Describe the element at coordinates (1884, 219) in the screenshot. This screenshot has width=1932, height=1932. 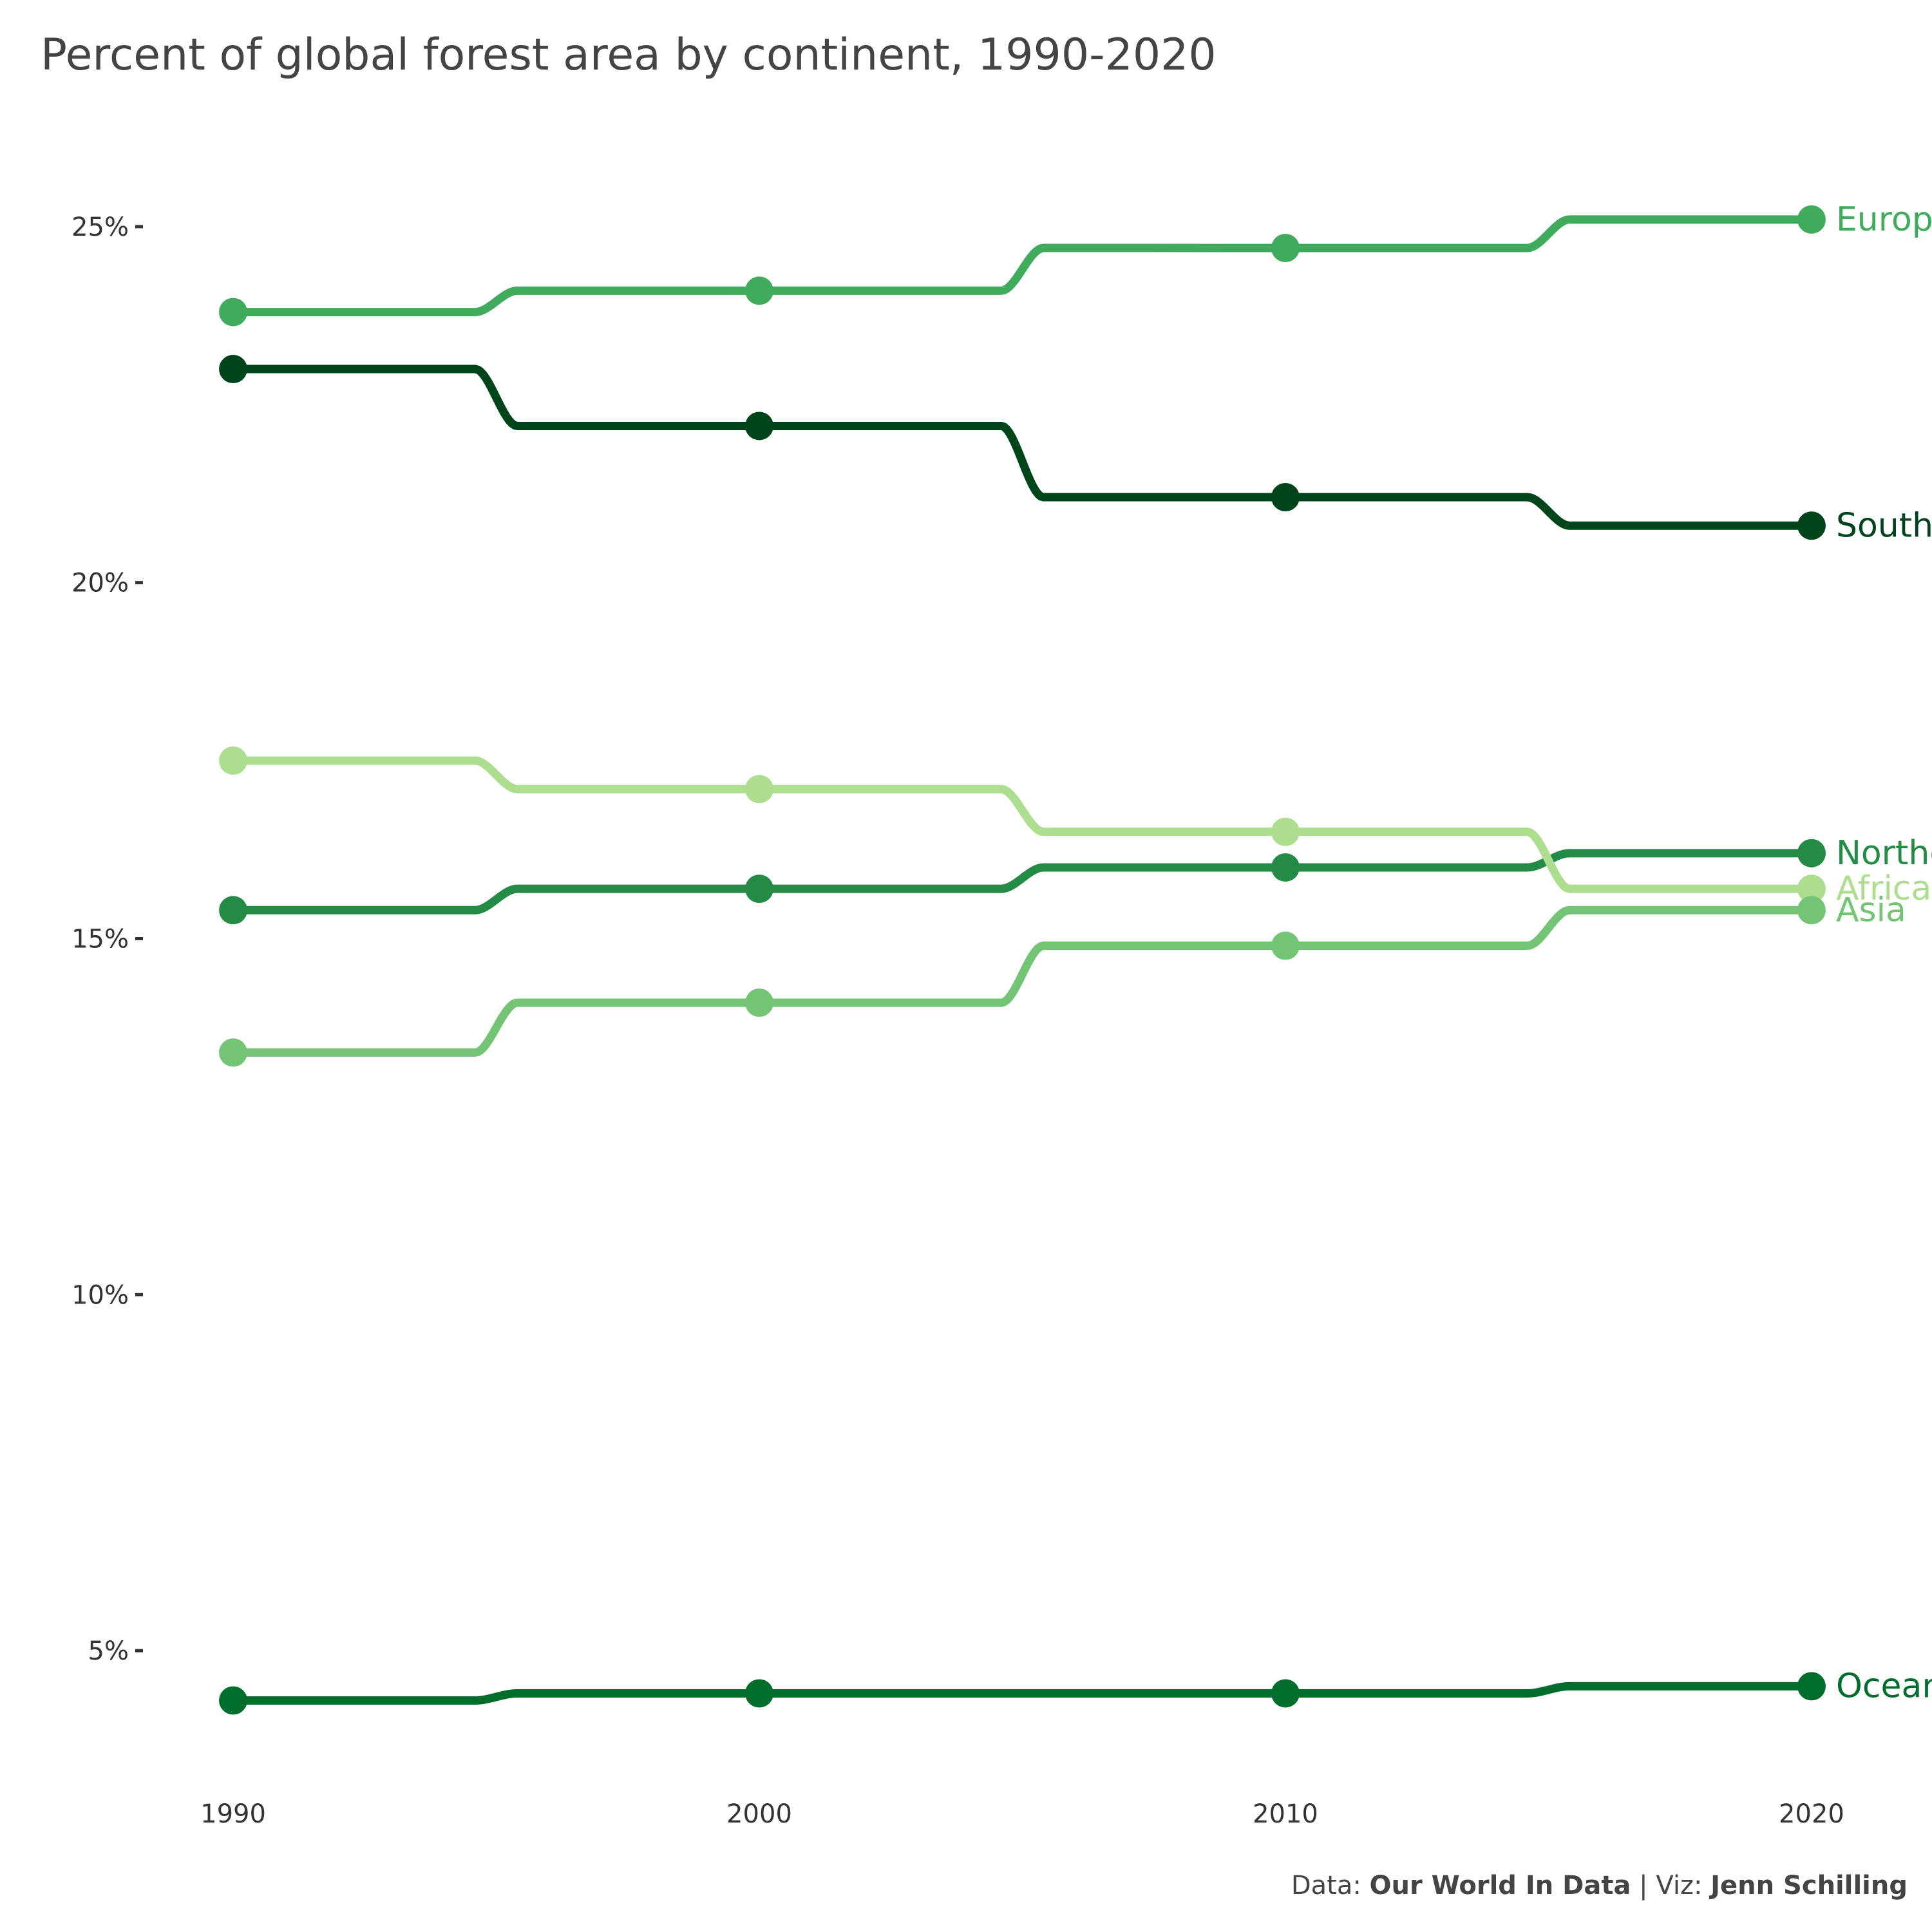
I see `series-label-europe: Europe` at that location.